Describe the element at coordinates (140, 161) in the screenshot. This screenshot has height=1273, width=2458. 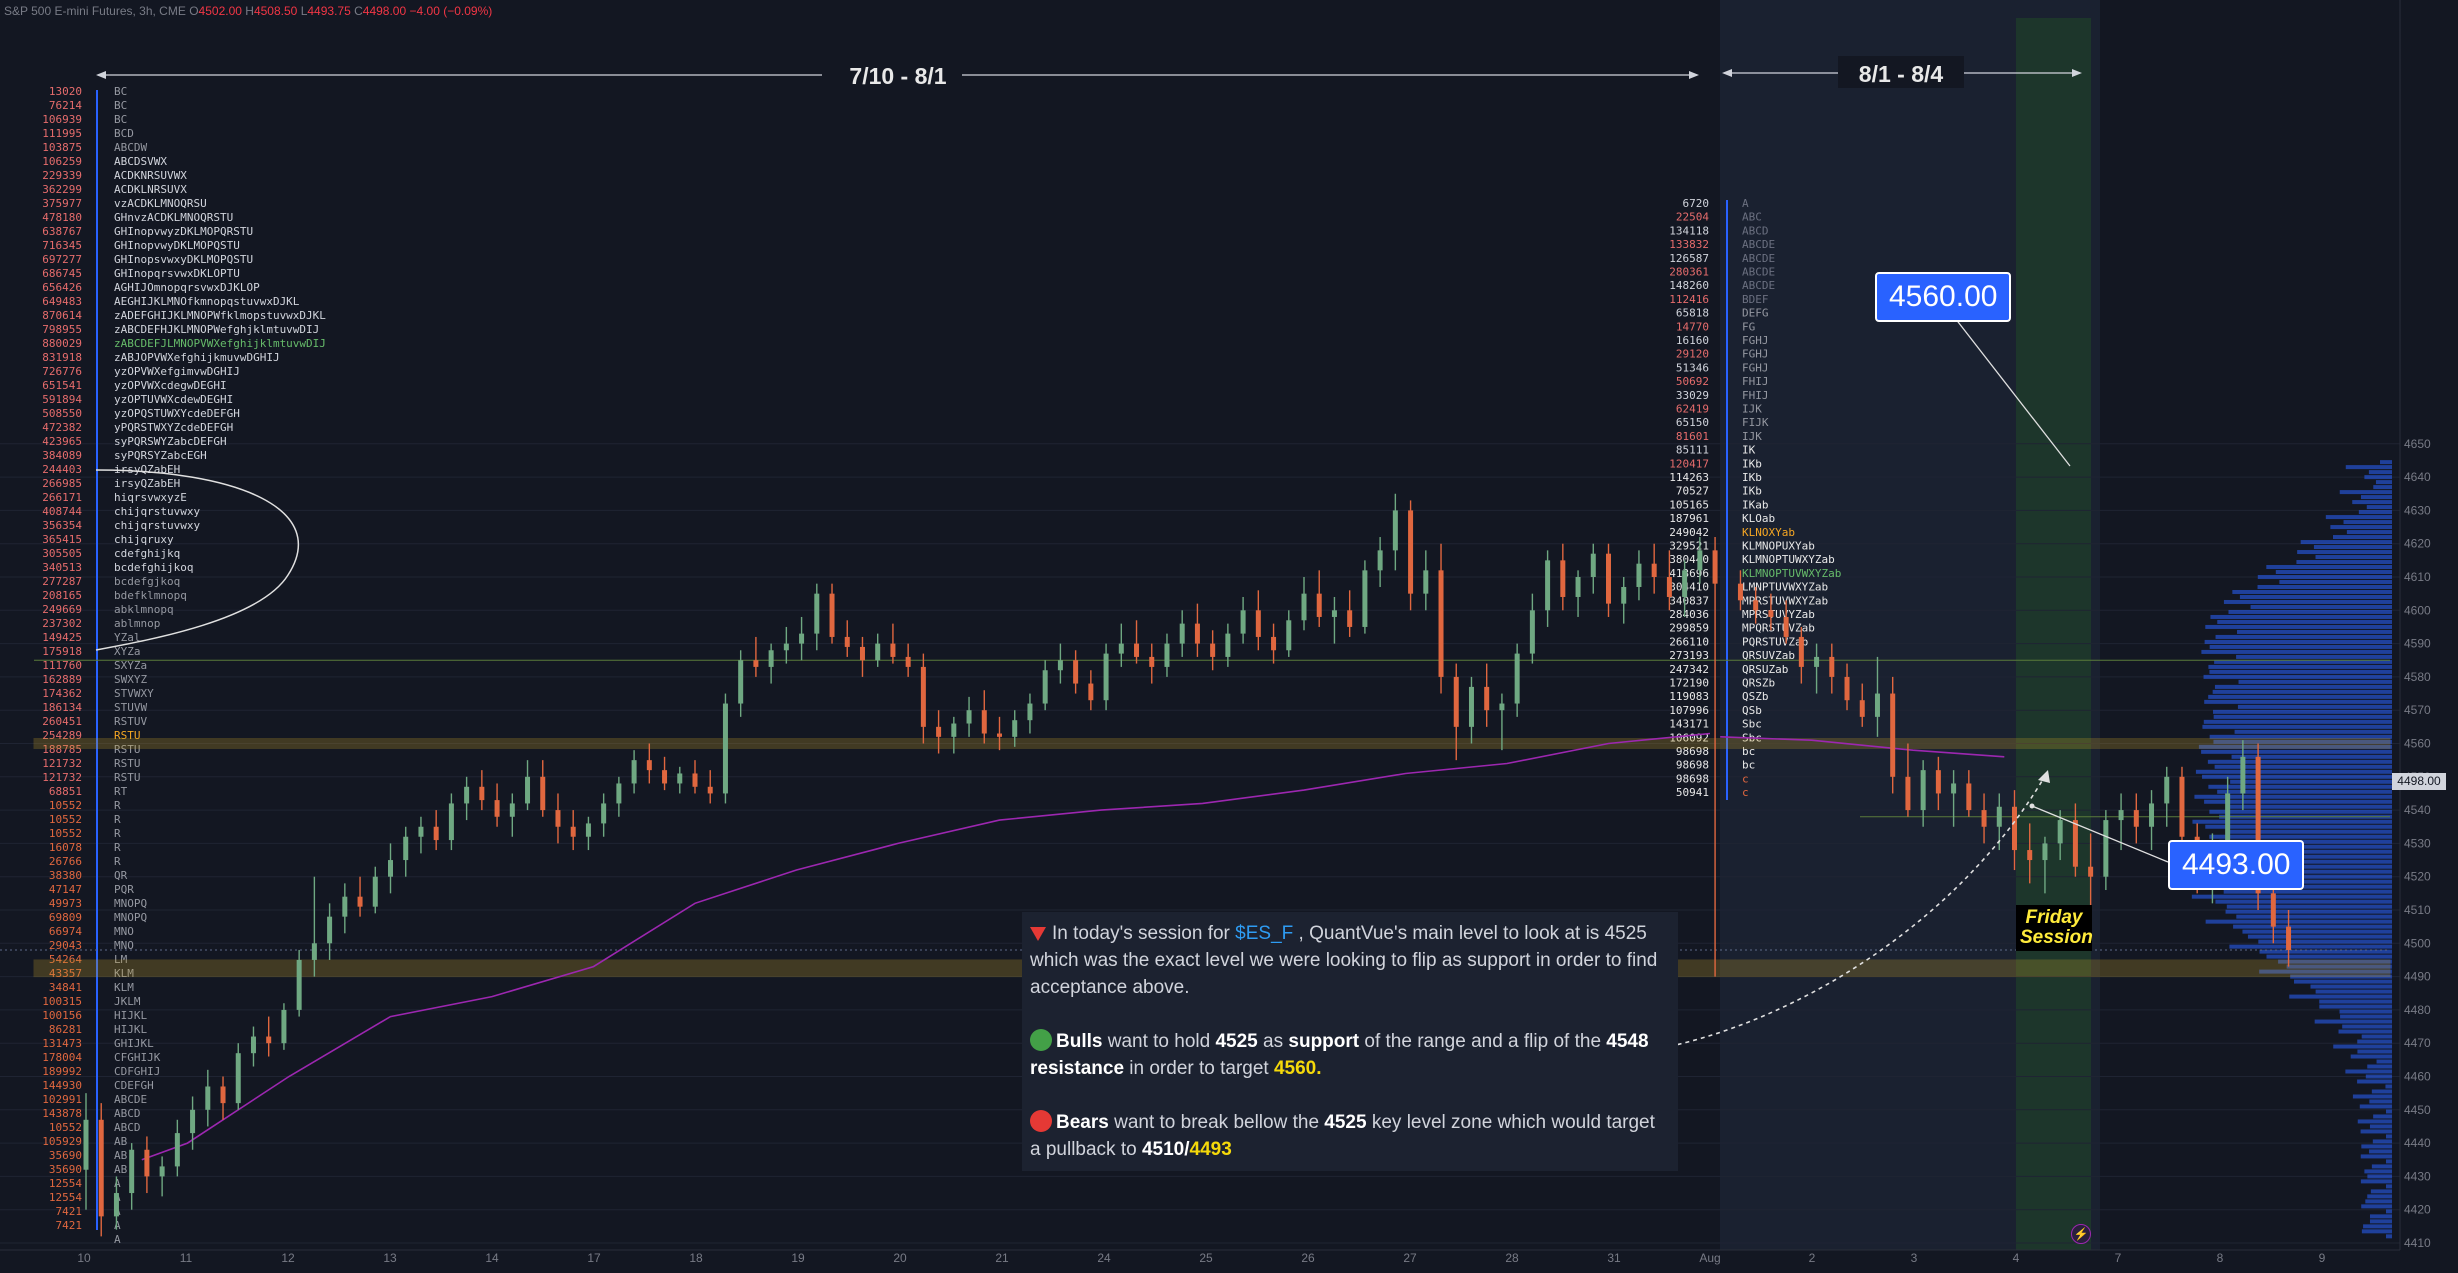
I see `tpo-row-letters: ABCDSVWX` at that location.